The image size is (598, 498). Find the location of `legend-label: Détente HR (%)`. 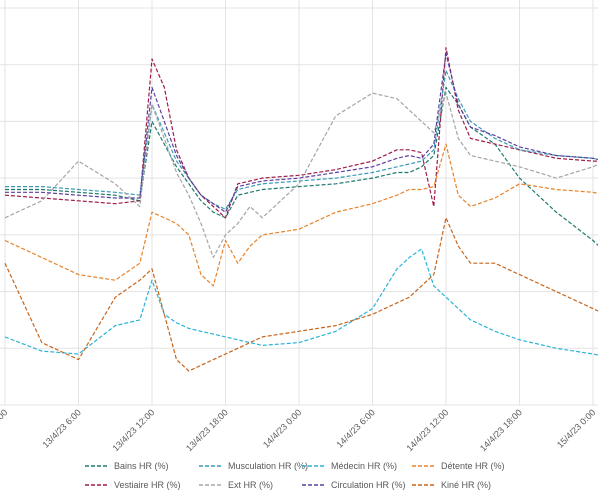

legend-label: Détente HR (%) is located at coordinates (473, 466).